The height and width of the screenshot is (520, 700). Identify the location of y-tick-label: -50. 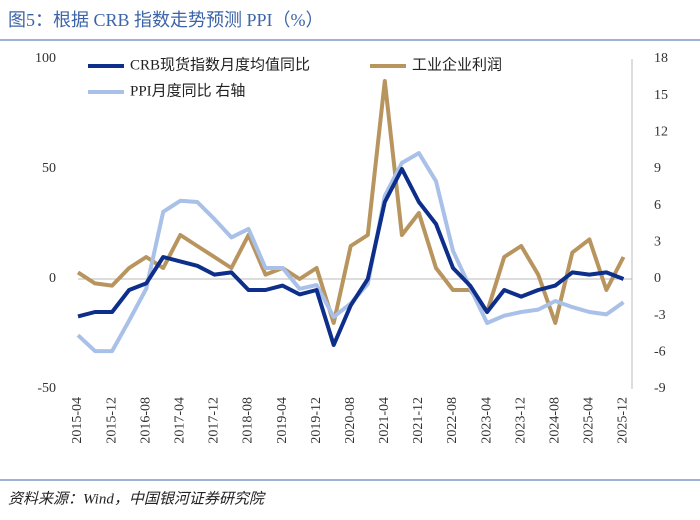
(46, 388).